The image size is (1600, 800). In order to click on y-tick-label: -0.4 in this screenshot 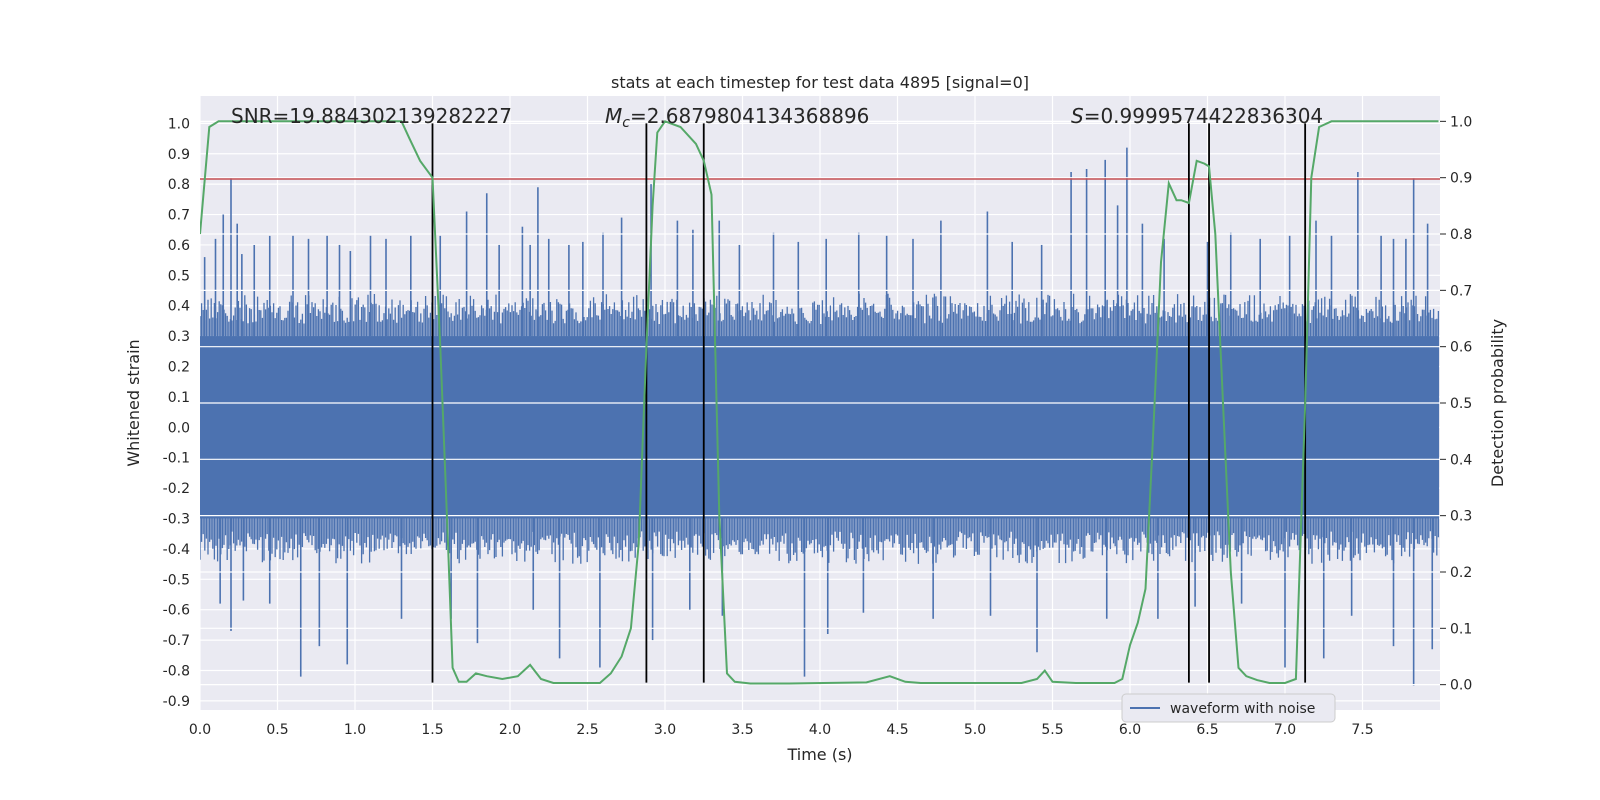, I will do `click(176, 550)`.